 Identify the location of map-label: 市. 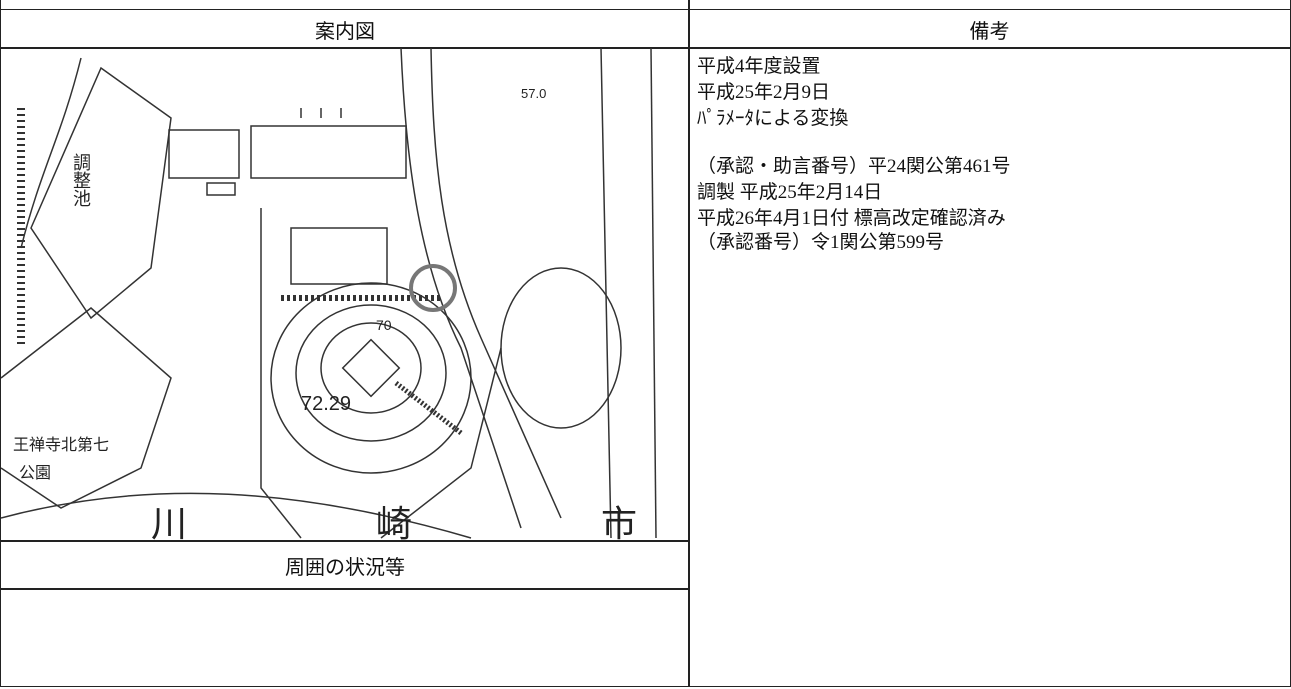
(619, 521).